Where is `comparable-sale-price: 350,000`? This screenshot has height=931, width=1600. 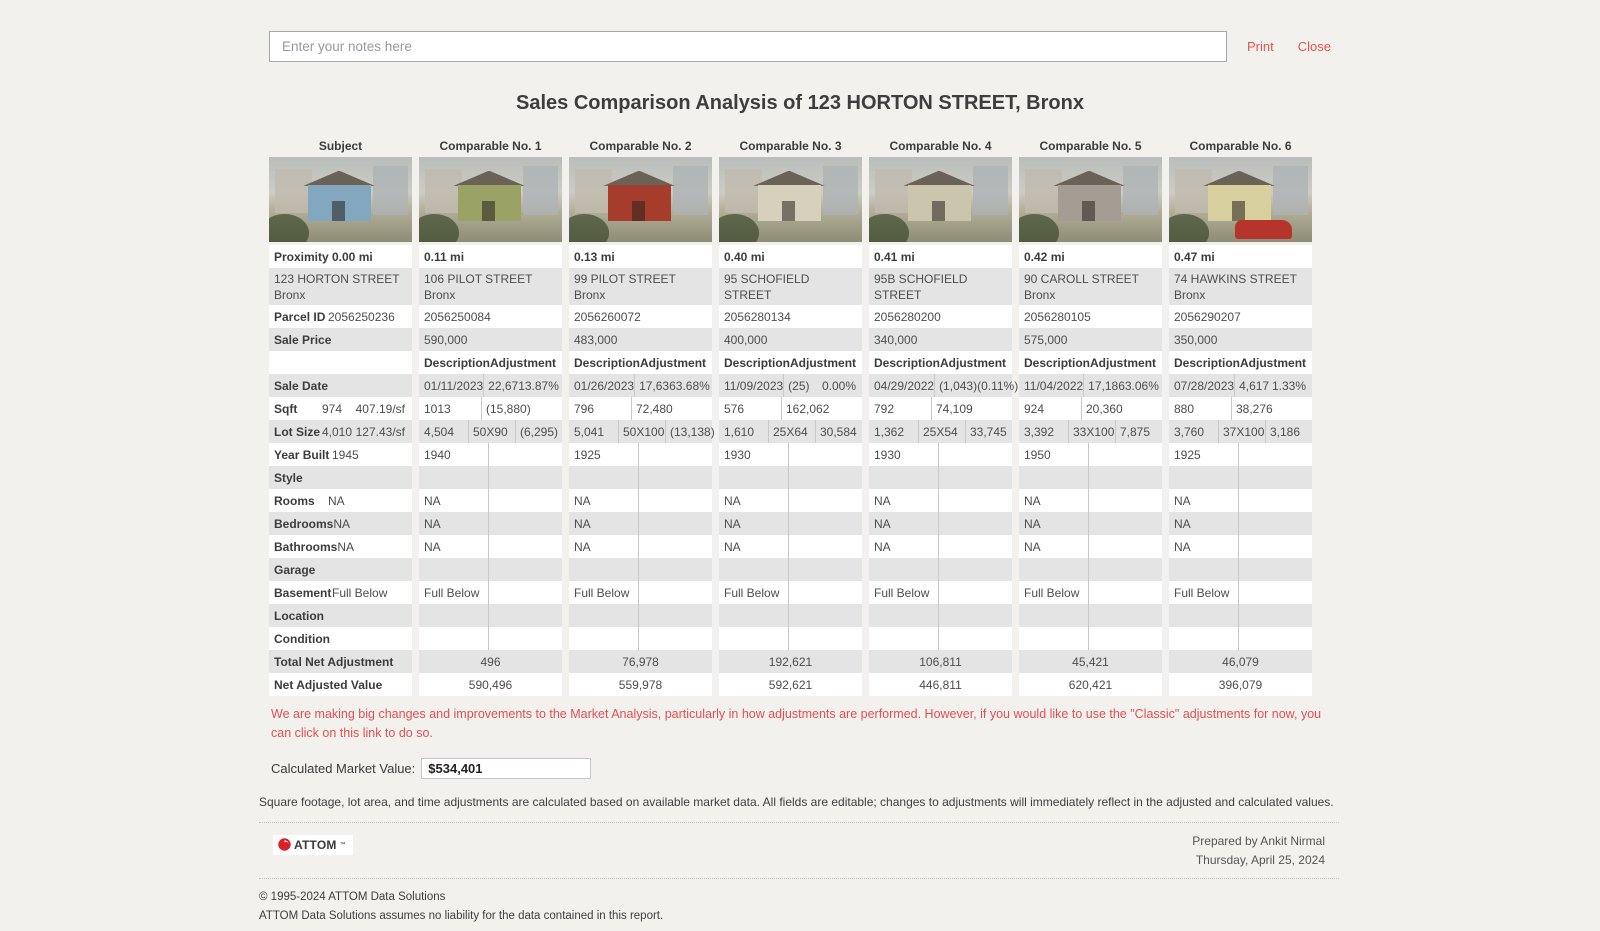 comparable-sale-price: 350,000 is located at coordinates (1240, 339).